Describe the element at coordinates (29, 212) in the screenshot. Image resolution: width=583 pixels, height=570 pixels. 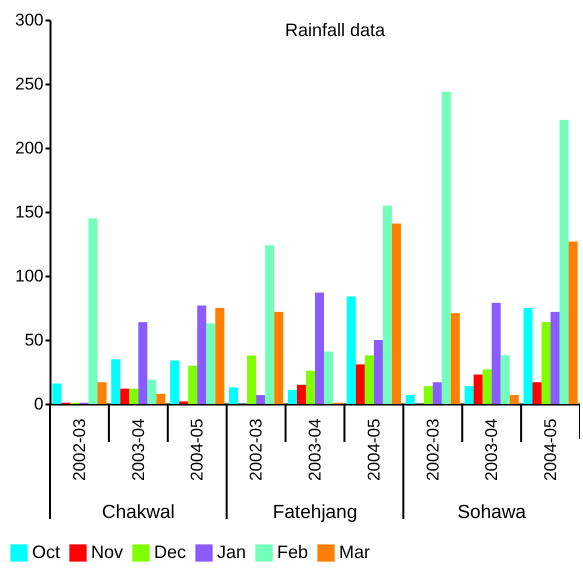
I see `y-tick-label: 150` at that location.